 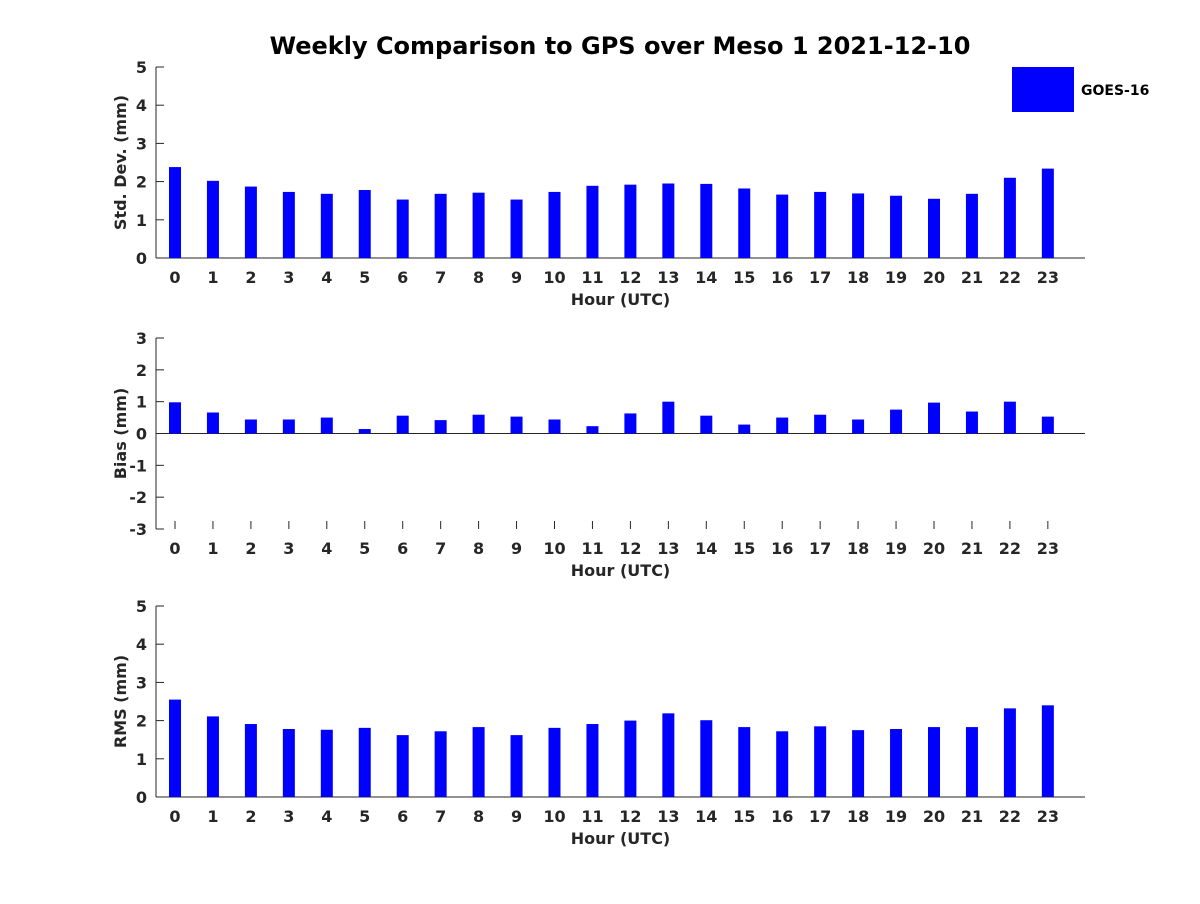 I want to click on y-tick-label: 1, so click(x=141, y=759).